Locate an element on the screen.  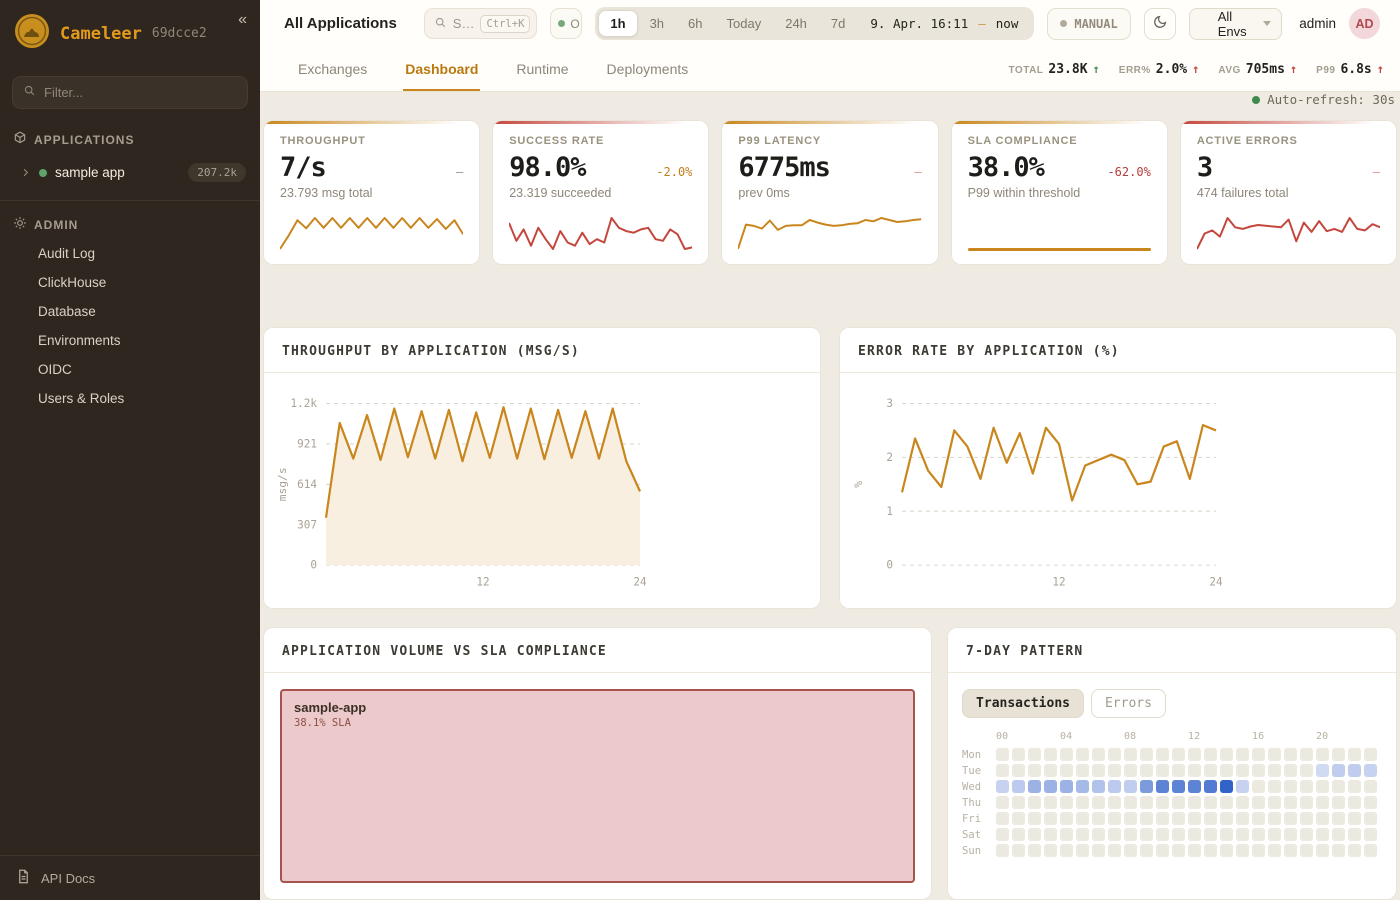
range-7d: 7d is located at coordinates (838, 23).